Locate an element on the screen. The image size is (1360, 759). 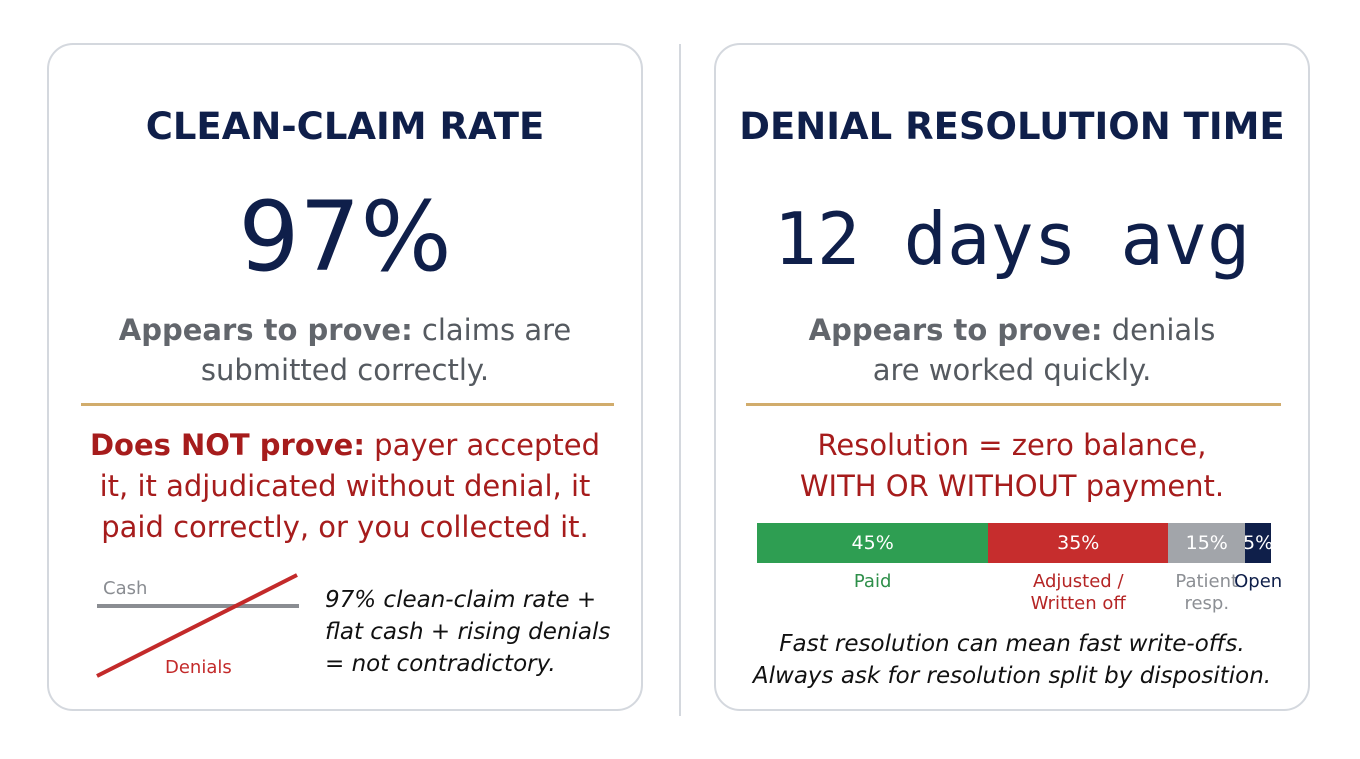
card-title: CLEAN-CLAIM RATE is located at coordinates (345, 126).